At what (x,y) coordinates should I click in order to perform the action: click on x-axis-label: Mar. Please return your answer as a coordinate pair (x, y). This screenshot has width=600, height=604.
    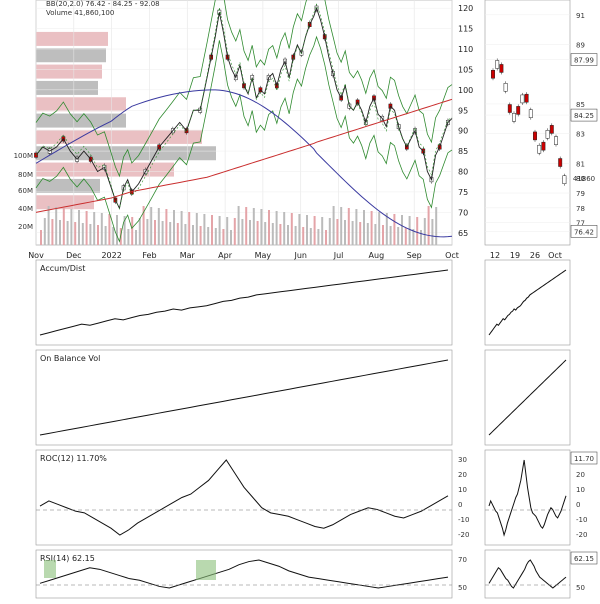
    Looking at the image, I should click on (188, 255).